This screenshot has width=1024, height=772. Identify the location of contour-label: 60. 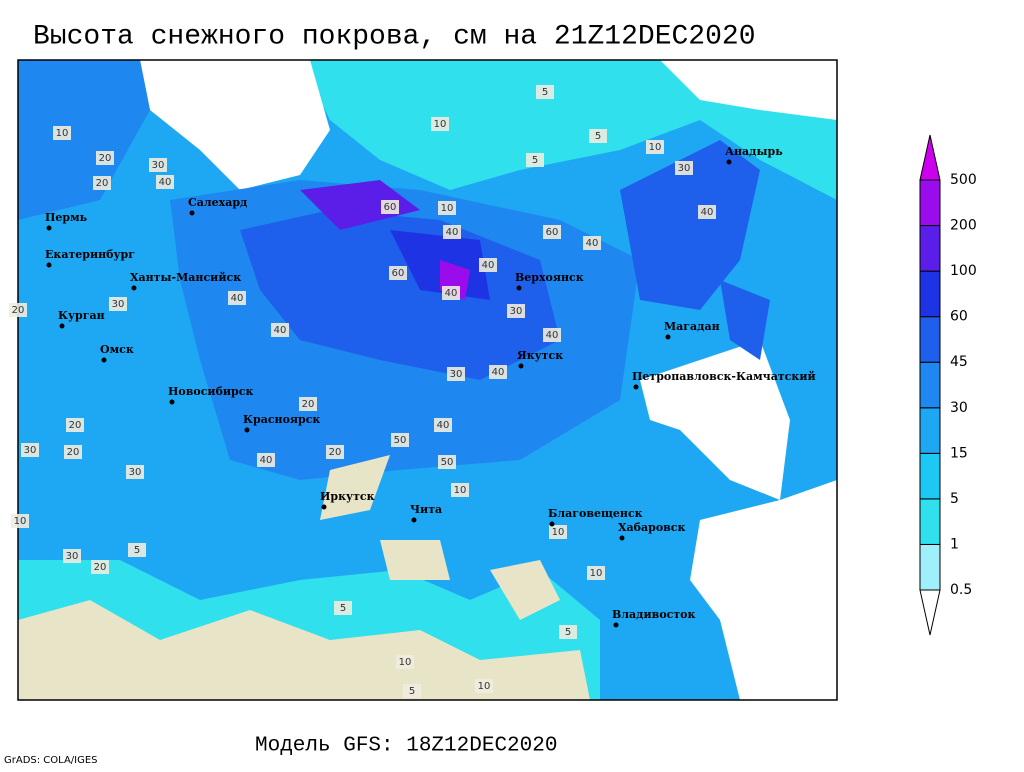
(390, 207).